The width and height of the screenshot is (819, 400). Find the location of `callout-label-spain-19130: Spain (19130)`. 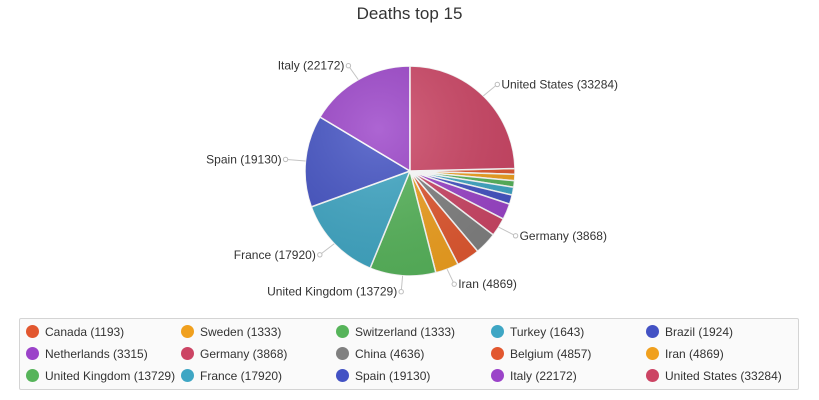

callout-label-spain-19130: Spain (19130) is located at coordinates (243, 159).